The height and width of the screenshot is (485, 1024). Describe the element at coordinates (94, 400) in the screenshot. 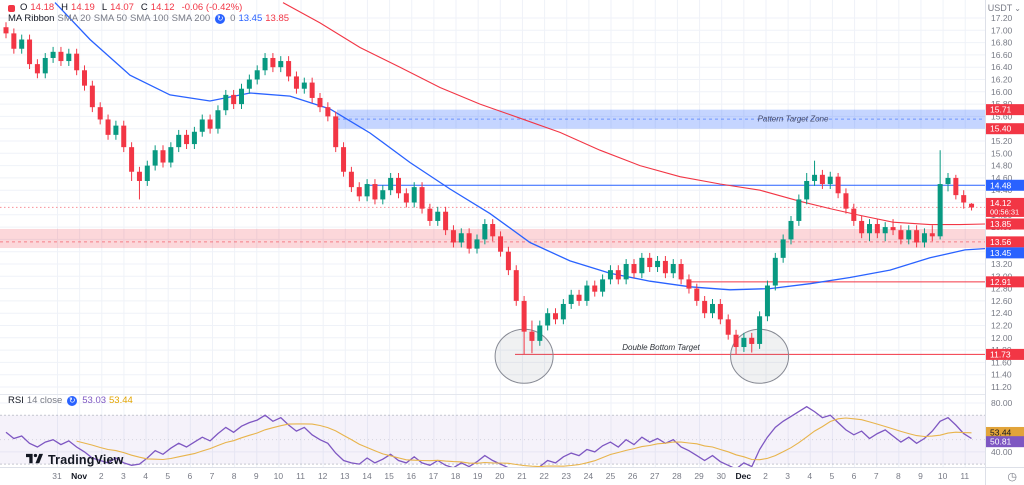

I see `rsi-value: 53.03` at that location.